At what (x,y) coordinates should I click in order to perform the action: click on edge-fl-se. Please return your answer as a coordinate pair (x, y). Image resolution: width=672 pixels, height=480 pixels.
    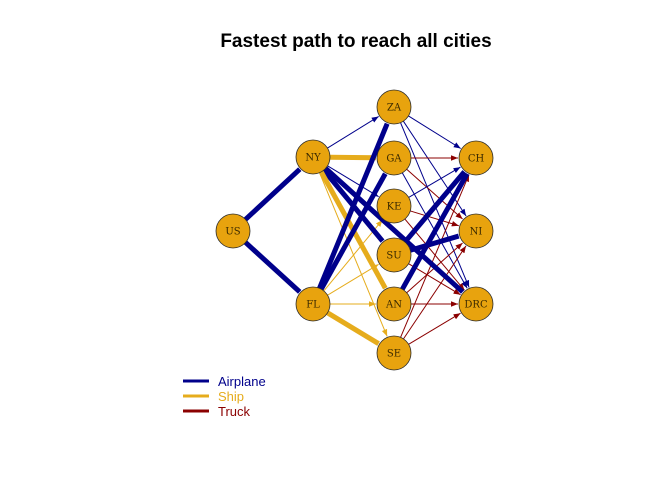
    Looking at the image, I should click on (353, 328).